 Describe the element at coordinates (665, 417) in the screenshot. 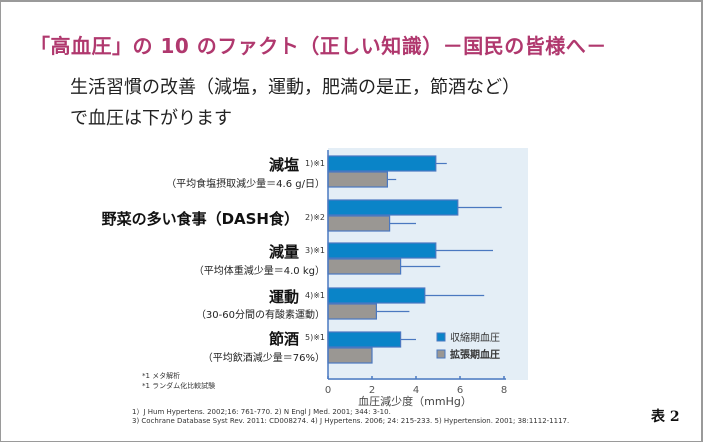

I see `table-label: 表 2` at that location.